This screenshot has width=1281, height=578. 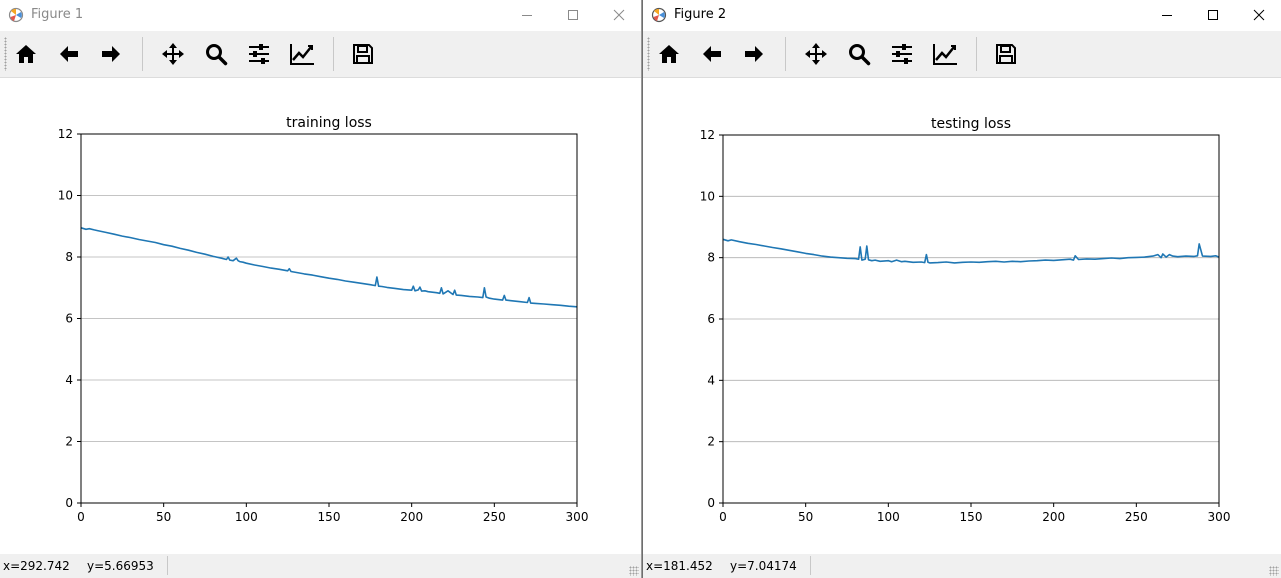 I want to click on status-bar: x=292.742 y=5.66953, so click(x=320, y=566).